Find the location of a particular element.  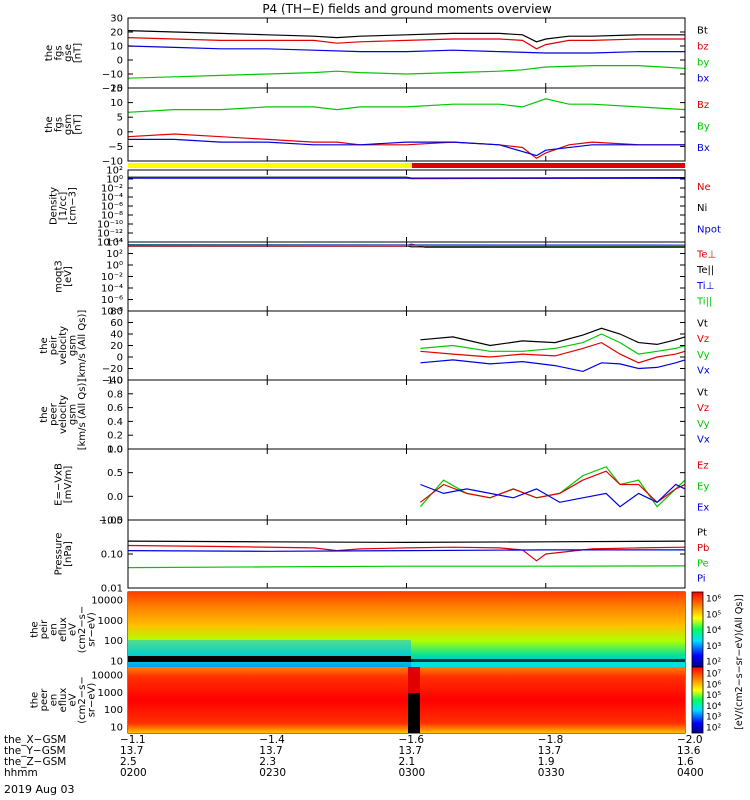

series-efield-Ez is located at coordinates (553, 487).